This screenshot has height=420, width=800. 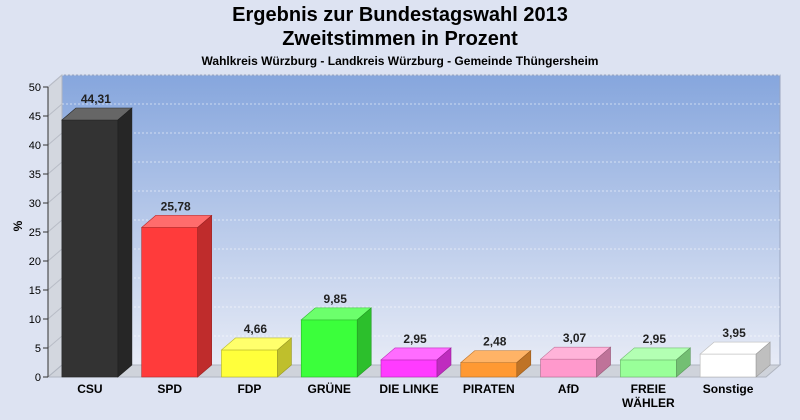 I want to click on y-tick-label: 35, so click(x=35, y=175).